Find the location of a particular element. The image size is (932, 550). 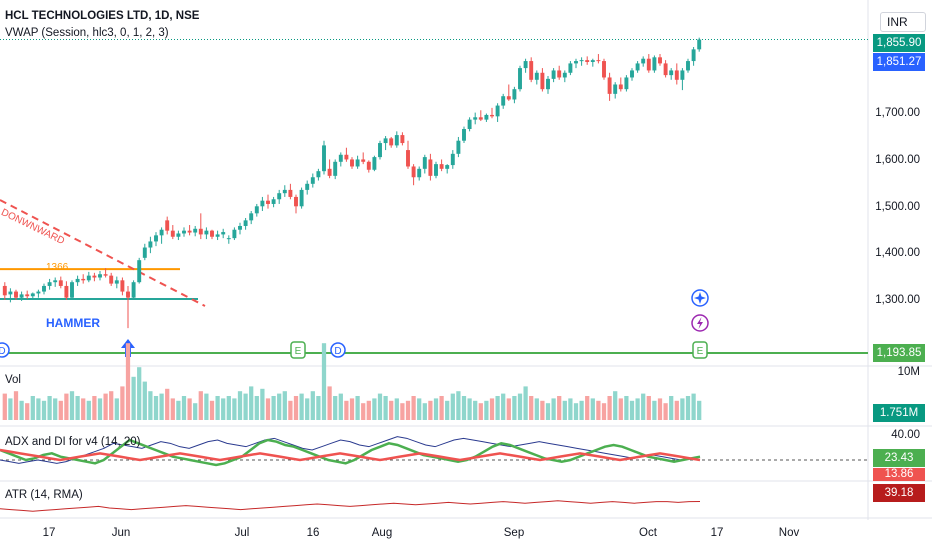

event-marker-letter-2: D is located at coordinates (337, 351).